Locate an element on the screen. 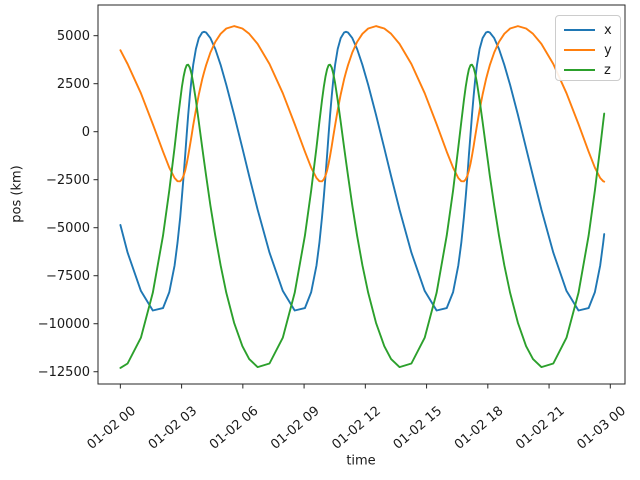 Image resolution: width=640 pixels, height=480 pixels. x-tick-label: 01-03 00 is located at coordinates (601, 428).